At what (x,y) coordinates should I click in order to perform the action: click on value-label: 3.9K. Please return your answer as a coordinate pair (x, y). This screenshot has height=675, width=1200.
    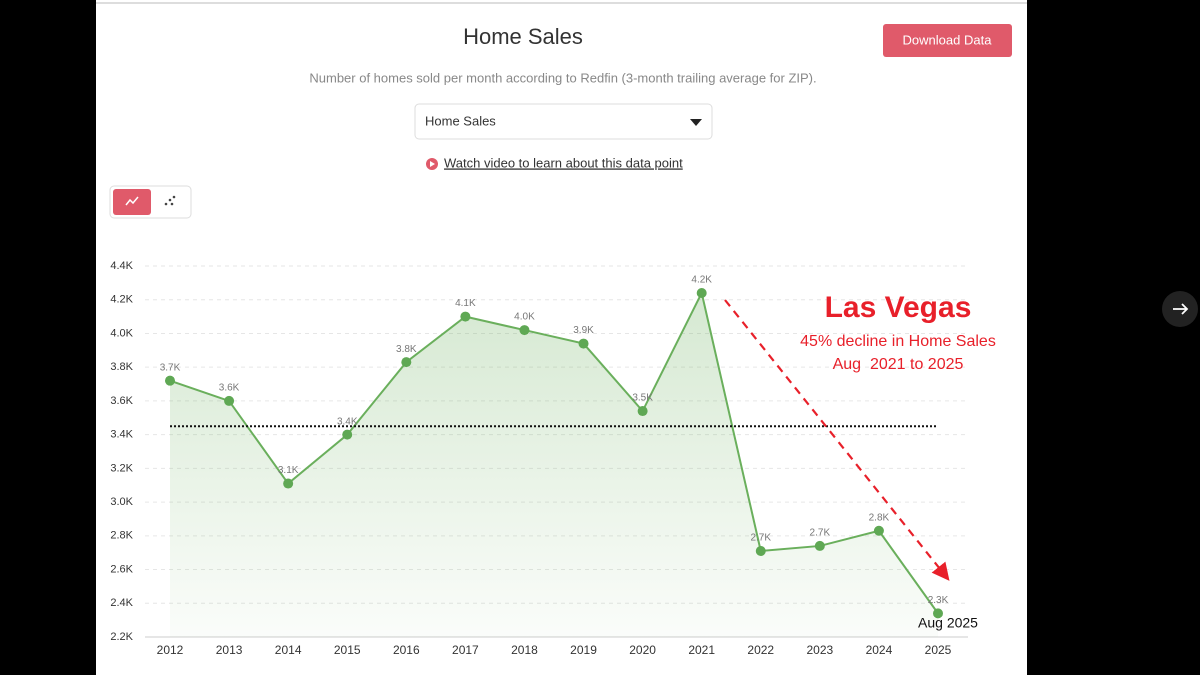
    Looking at the image, I should click on (583, 330).